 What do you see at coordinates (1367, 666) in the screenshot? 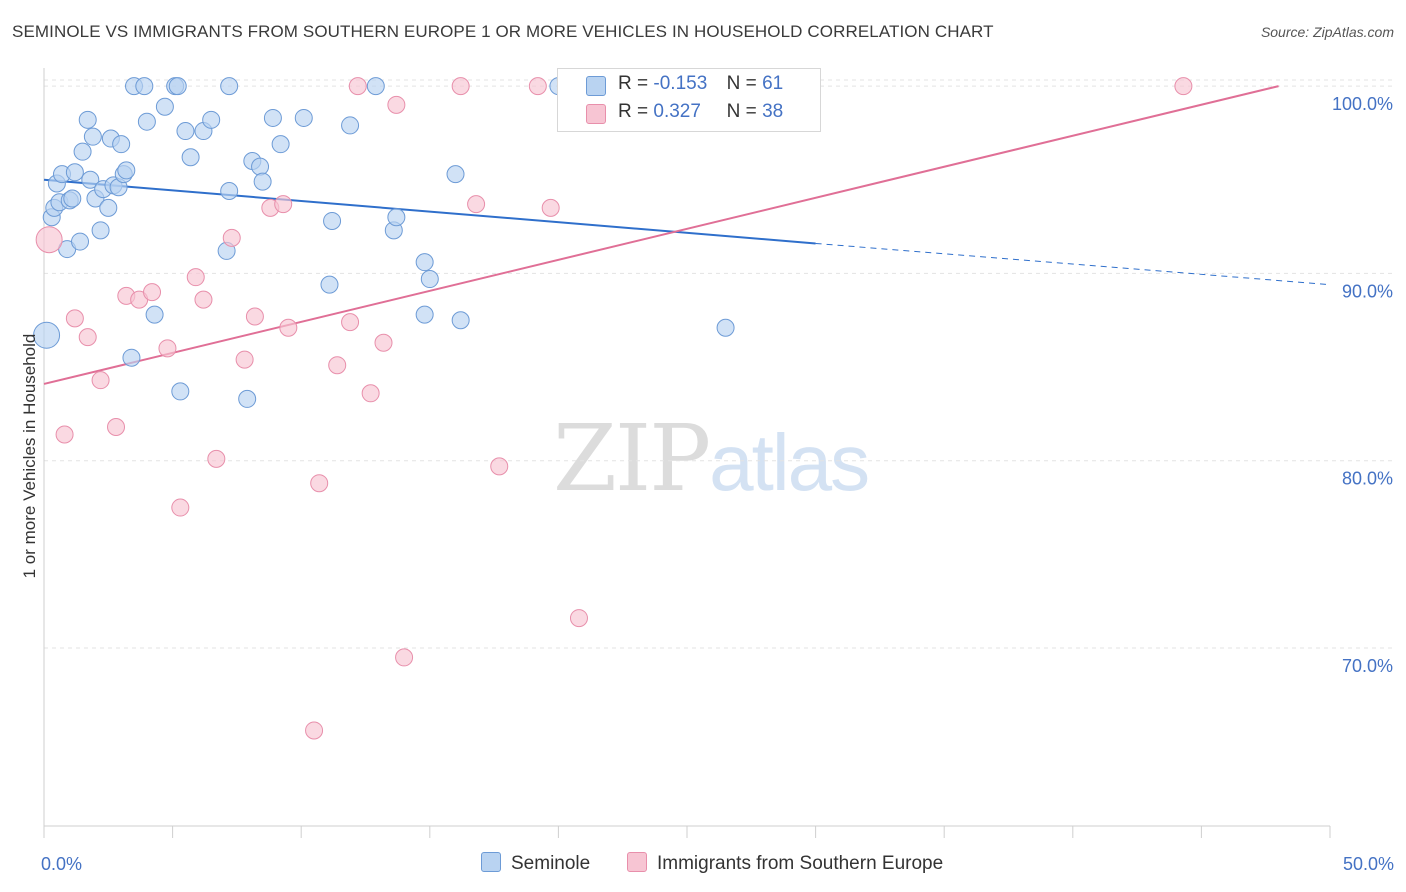
I see `y-tick-label: 70.0%` at bounding box center [1367, 666].